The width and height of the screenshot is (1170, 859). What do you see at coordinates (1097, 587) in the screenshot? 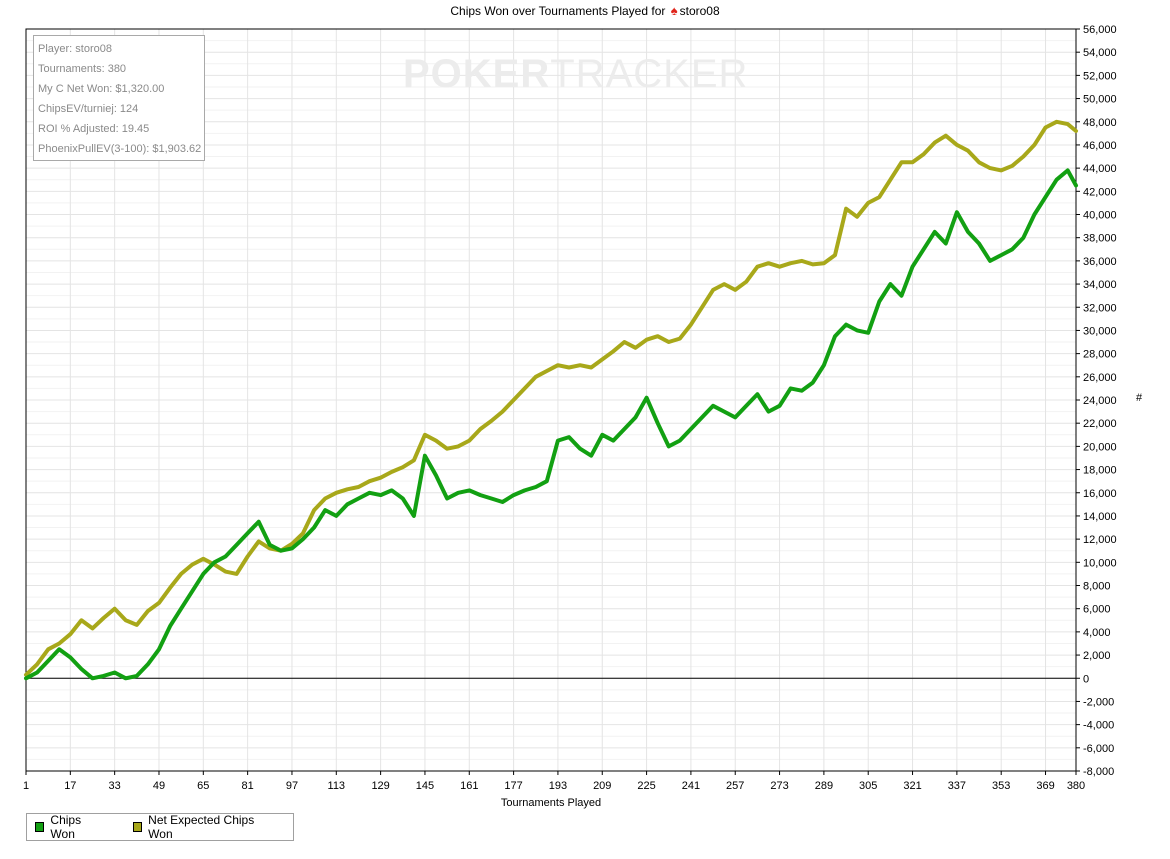
I see `y-tick-label: 8,000` at bounding box center [1097, 587].